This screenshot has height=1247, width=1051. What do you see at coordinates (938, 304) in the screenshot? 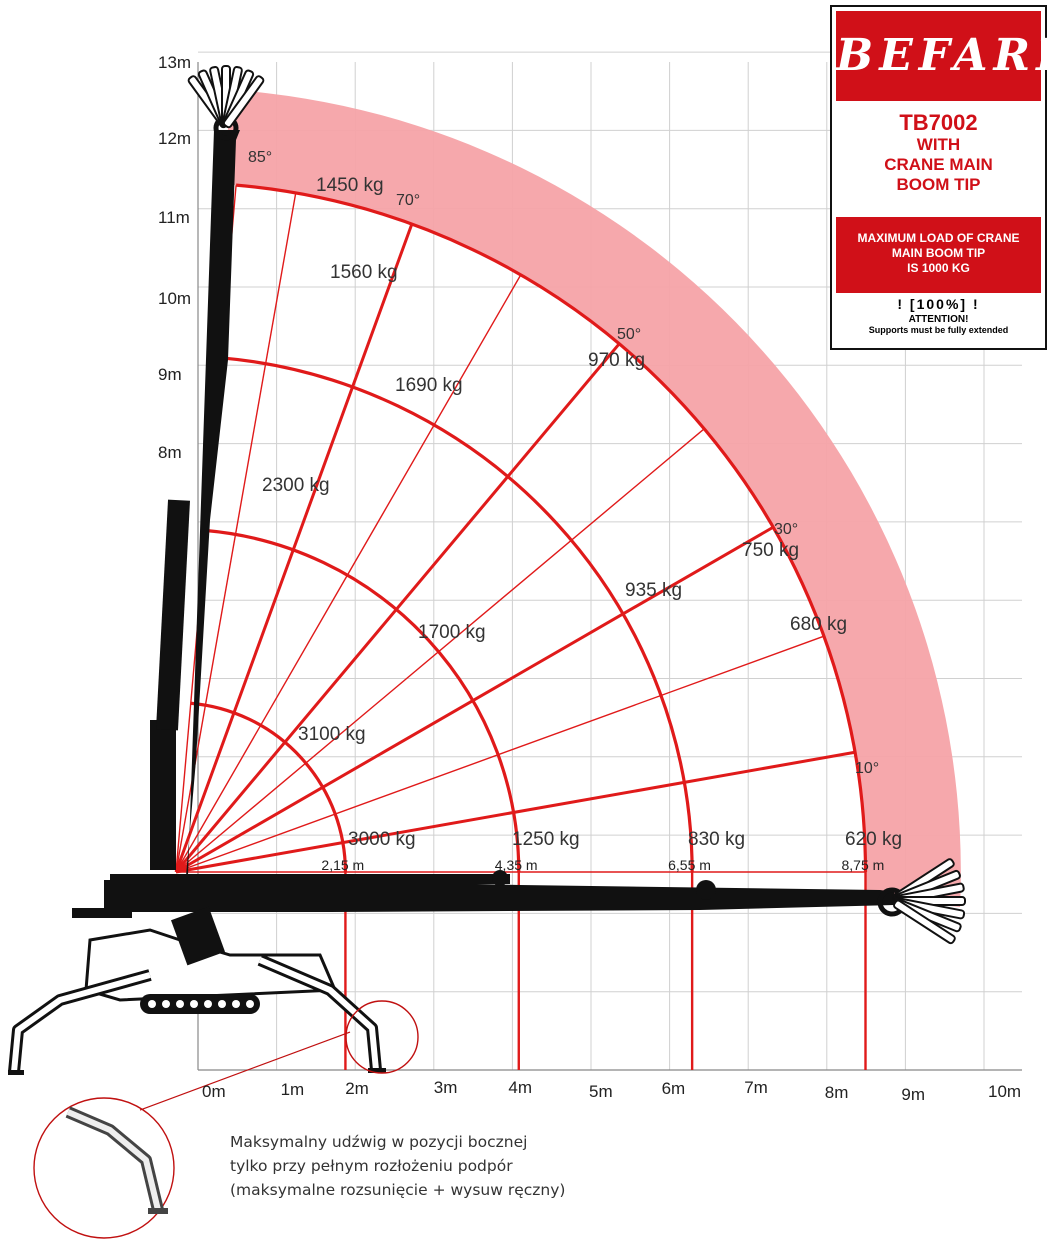
I see `outrigger-warning-icon: ! [100%] !` at bounding box center [938, 304].